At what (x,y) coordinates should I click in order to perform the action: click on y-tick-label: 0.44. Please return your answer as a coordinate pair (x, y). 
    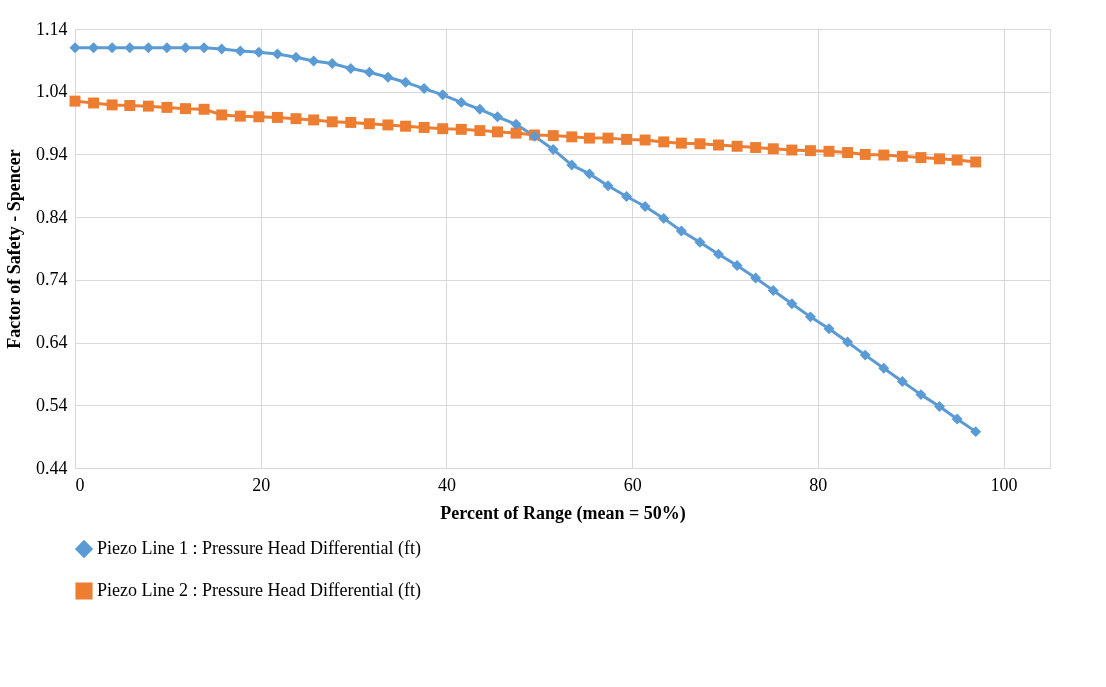
    Looking at the image, I should click on (52, 467).